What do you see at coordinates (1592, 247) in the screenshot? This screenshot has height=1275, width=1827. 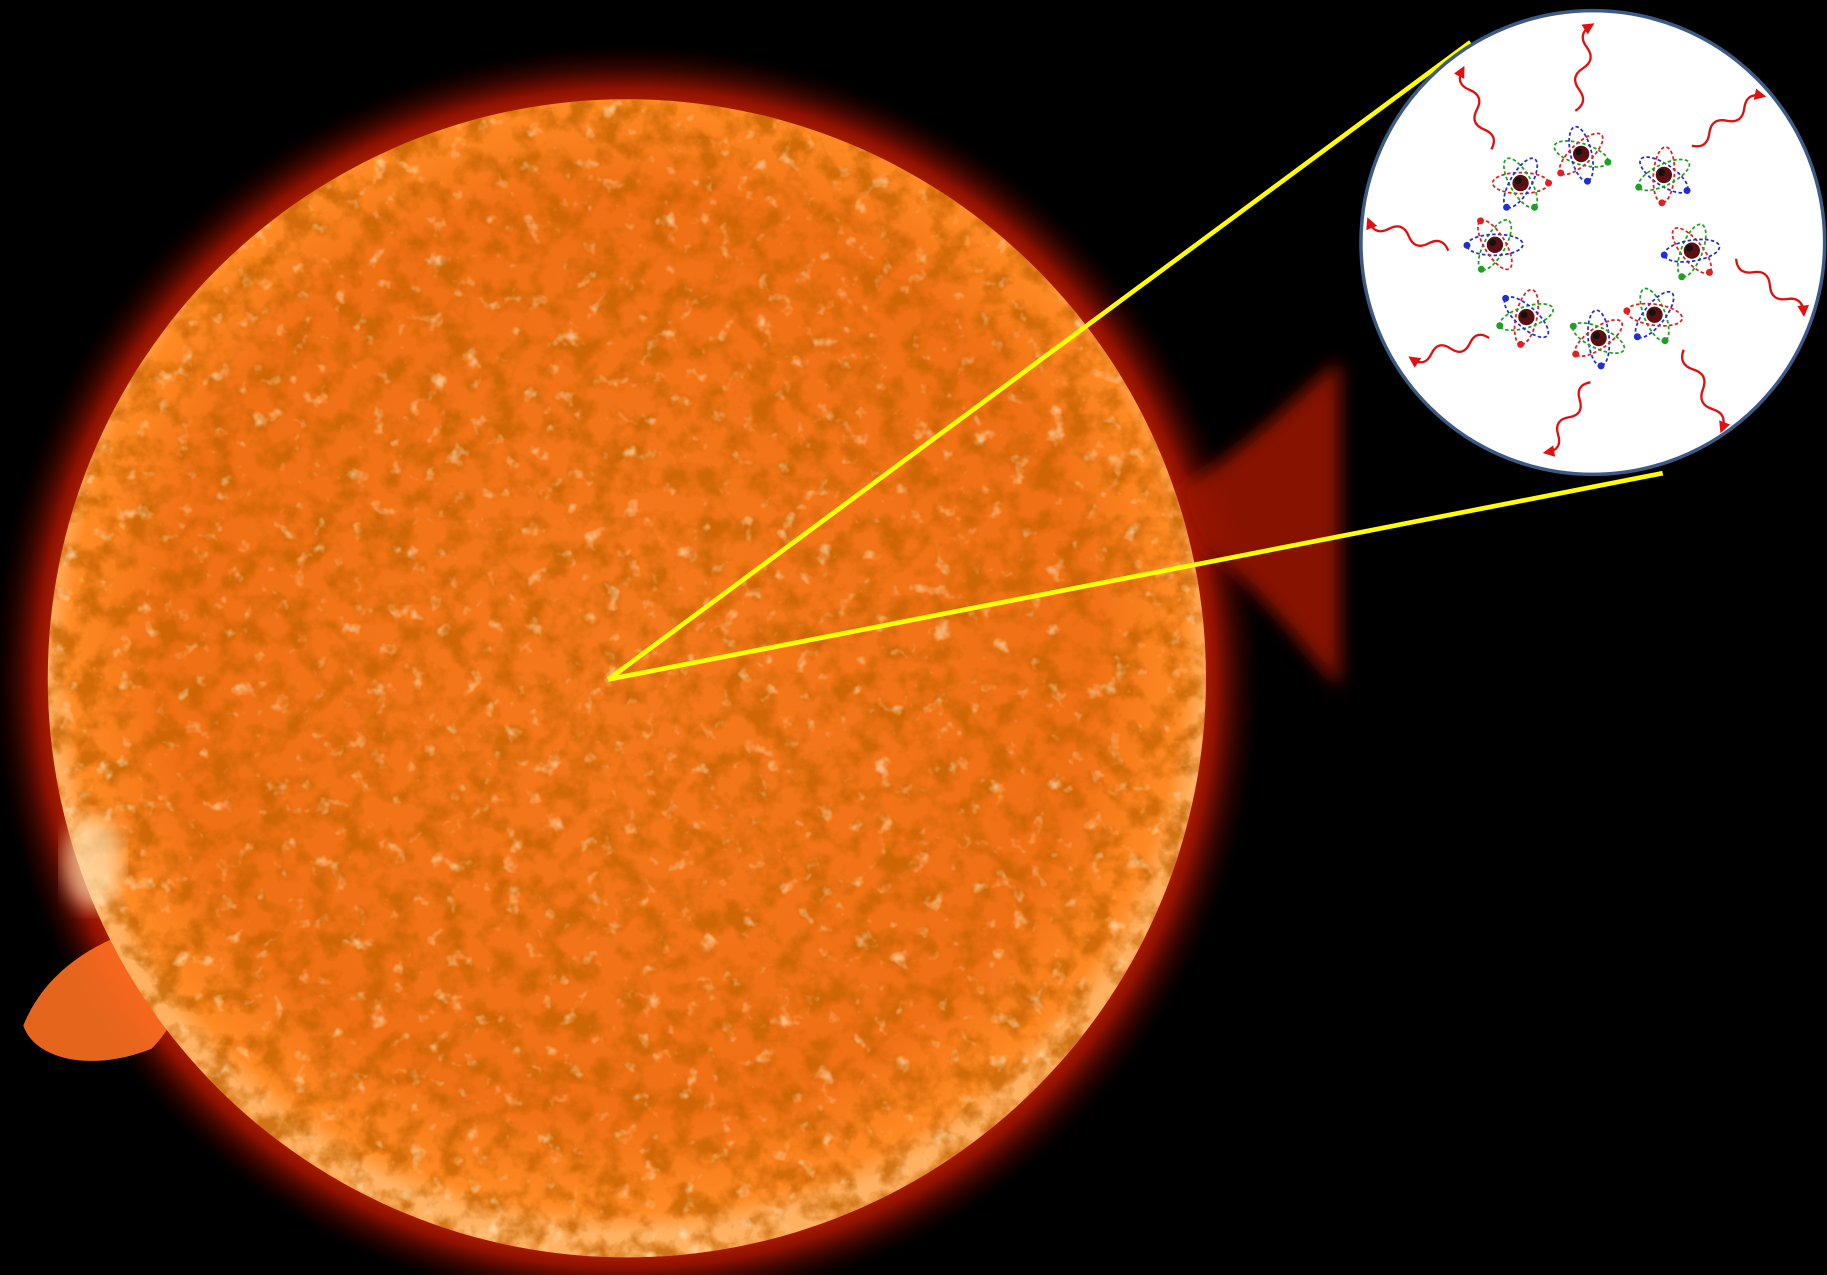 I see `atoms` at bounding box center [1592, 247].